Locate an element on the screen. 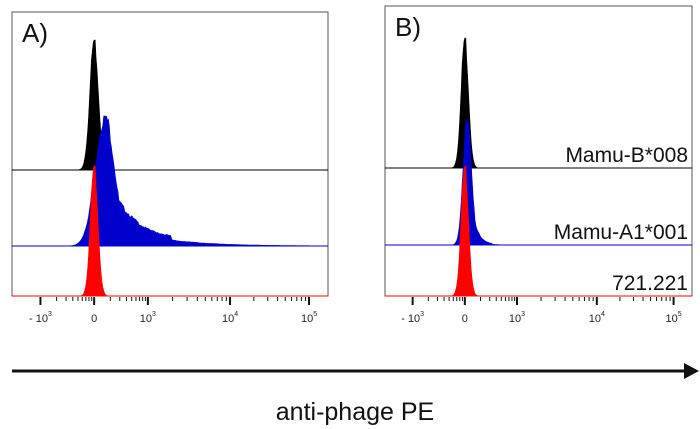  row-label-1: Mamu-A1*001 is located at coordinates (621, 232).